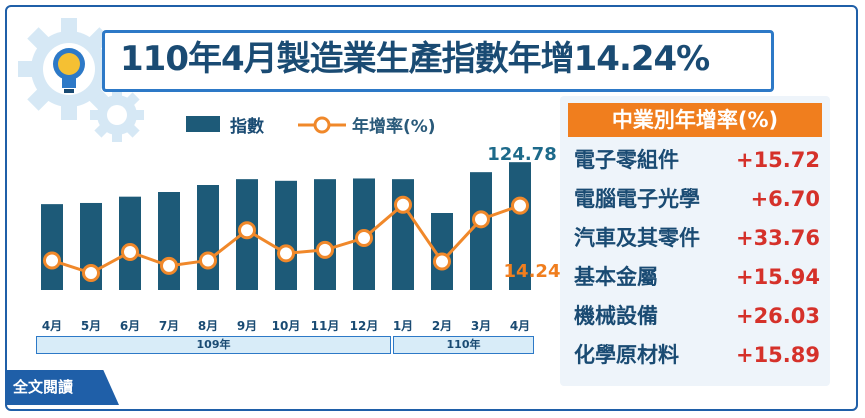 The height and width of the screenshot is (418, 865). I want to click on x-tick-label: 8月, so click(208, 326).